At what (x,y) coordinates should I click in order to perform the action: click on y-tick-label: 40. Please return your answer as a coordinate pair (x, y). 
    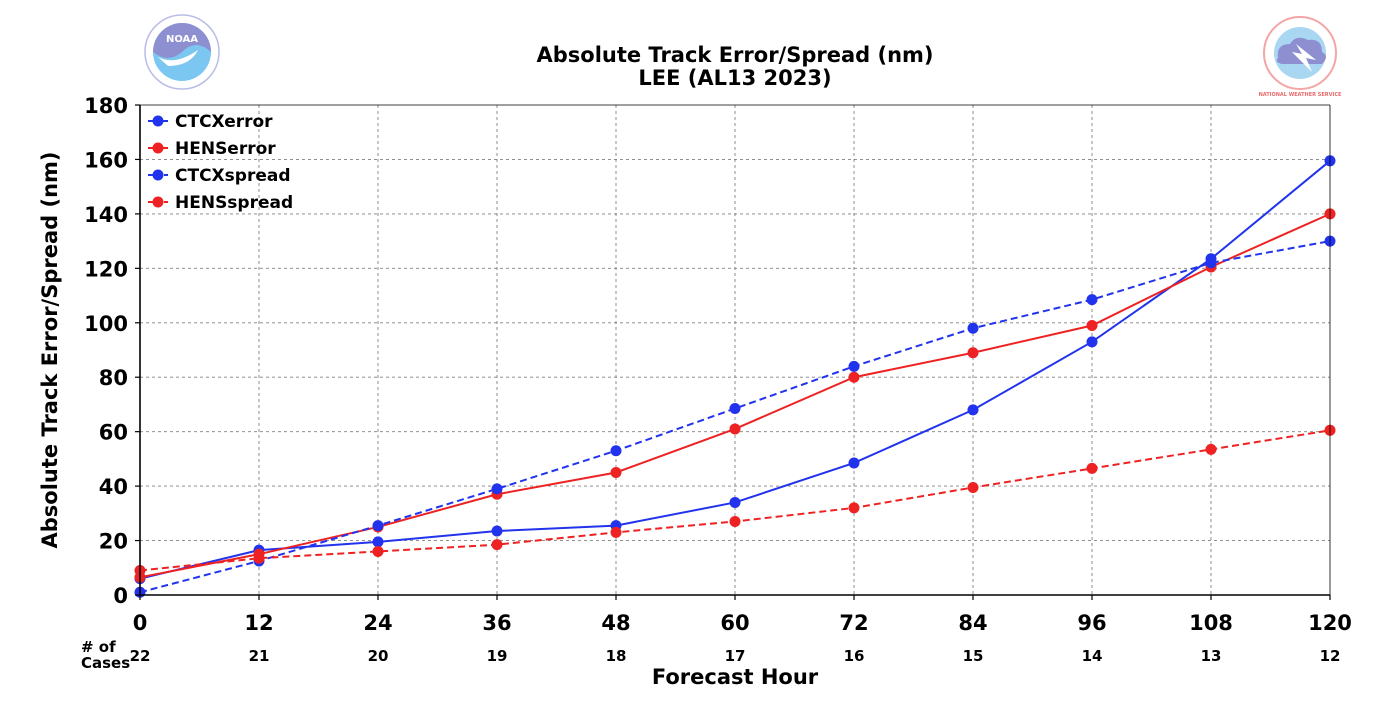
    Looking at the image, I should click on (113, 487).